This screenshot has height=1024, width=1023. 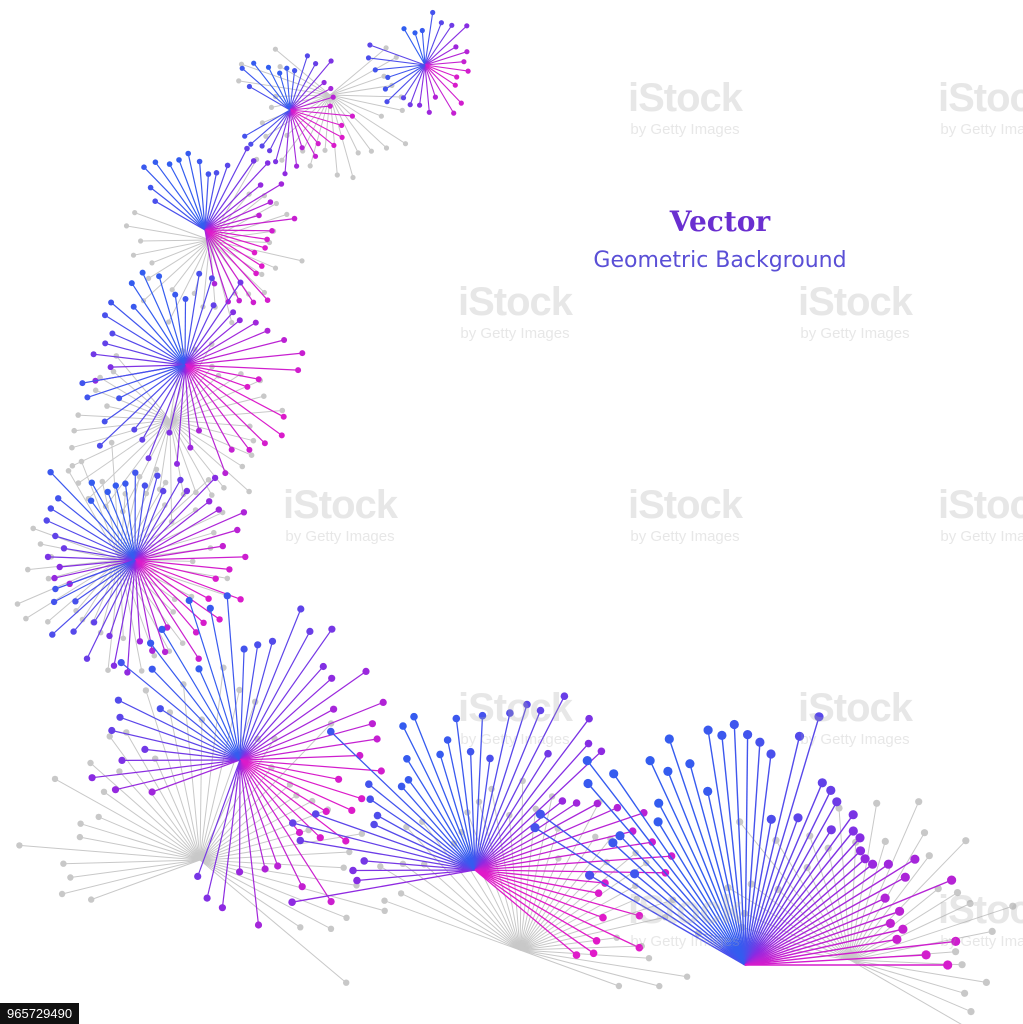 What do you see at coordinates (720, 221) in the screenshot?
I see `headline-title: Vector` at bounding box center [720, 221].